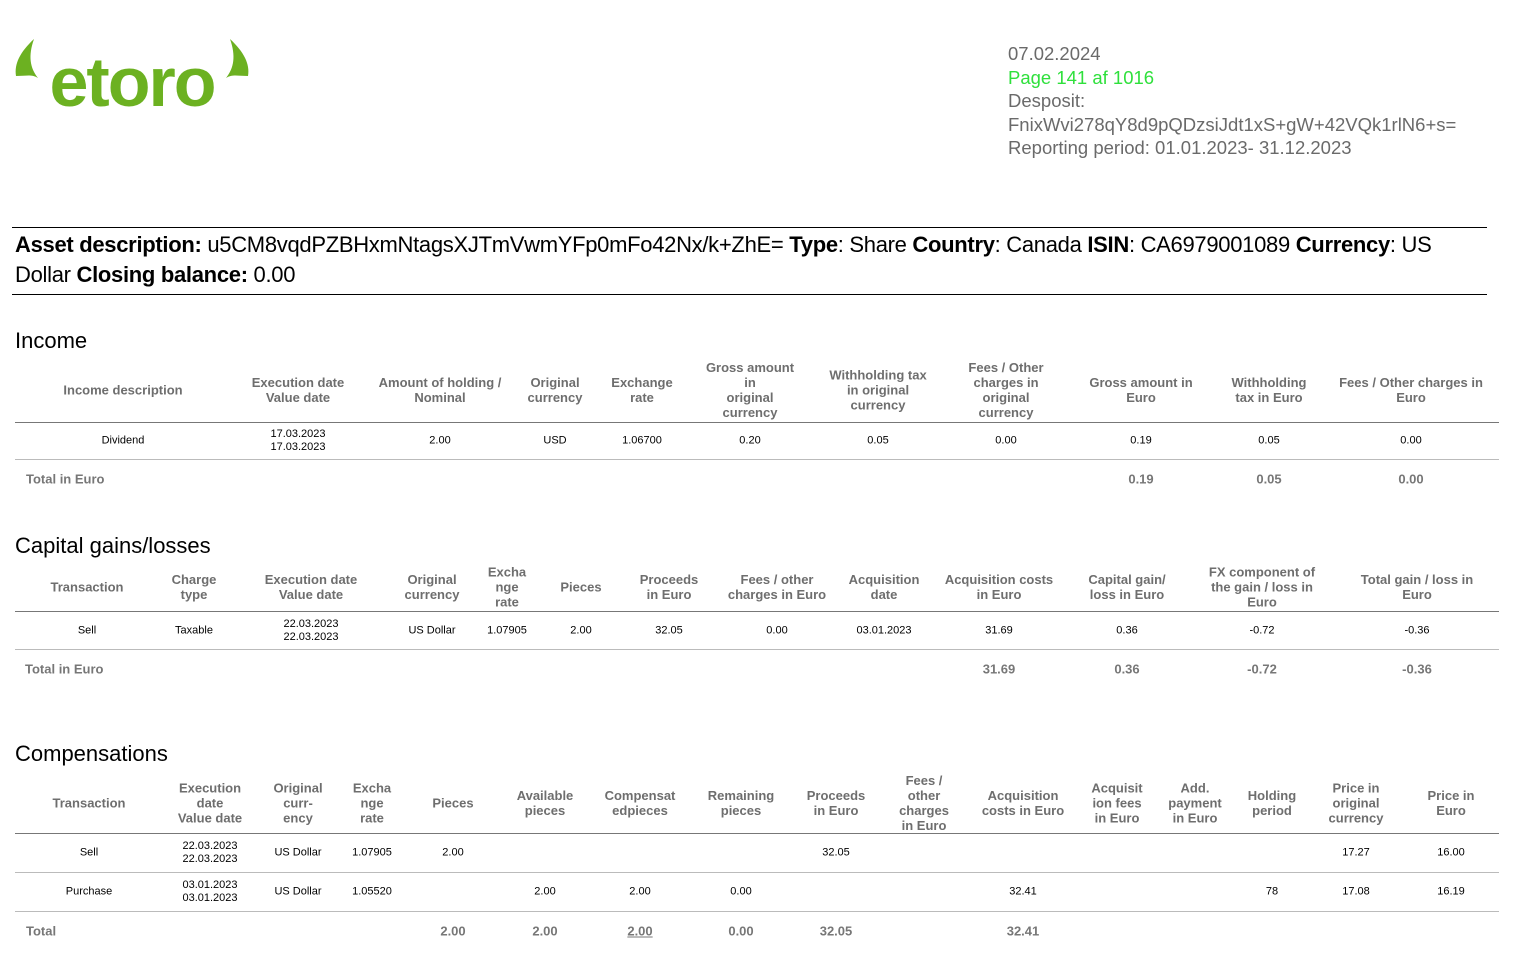 Image resolution: width=1526 pixels, height=980 pixels. I want to click on table-cell: 0.36, so click(1127, 630).